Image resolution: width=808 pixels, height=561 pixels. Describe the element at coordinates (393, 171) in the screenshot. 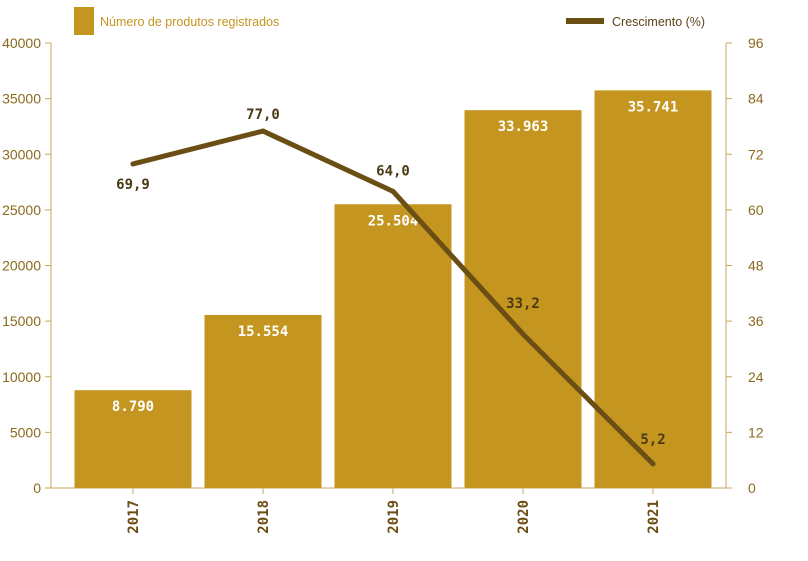

I see `growth-value-label: 64,0` at that location.